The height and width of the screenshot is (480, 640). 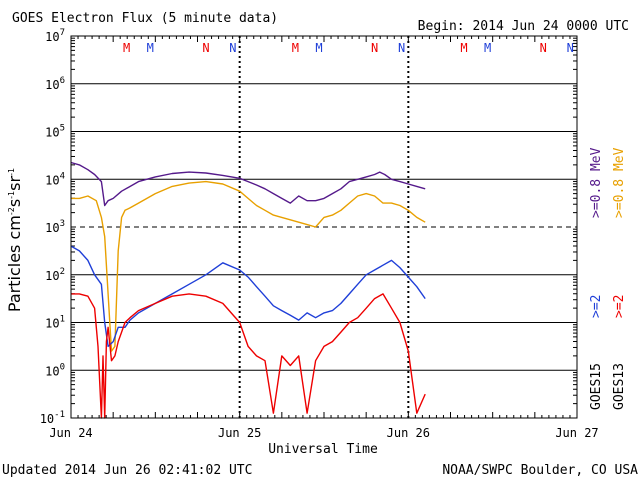 What do you see at coordinates (576, 433) in the screenshot?
I see `x-tick-label: Jun 27` at bounding box center [576, 433].